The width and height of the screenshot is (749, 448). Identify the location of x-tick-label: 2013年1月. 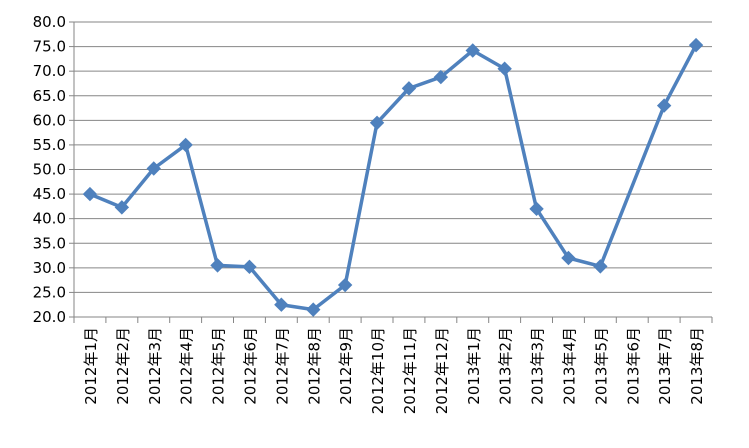
(474, 366).